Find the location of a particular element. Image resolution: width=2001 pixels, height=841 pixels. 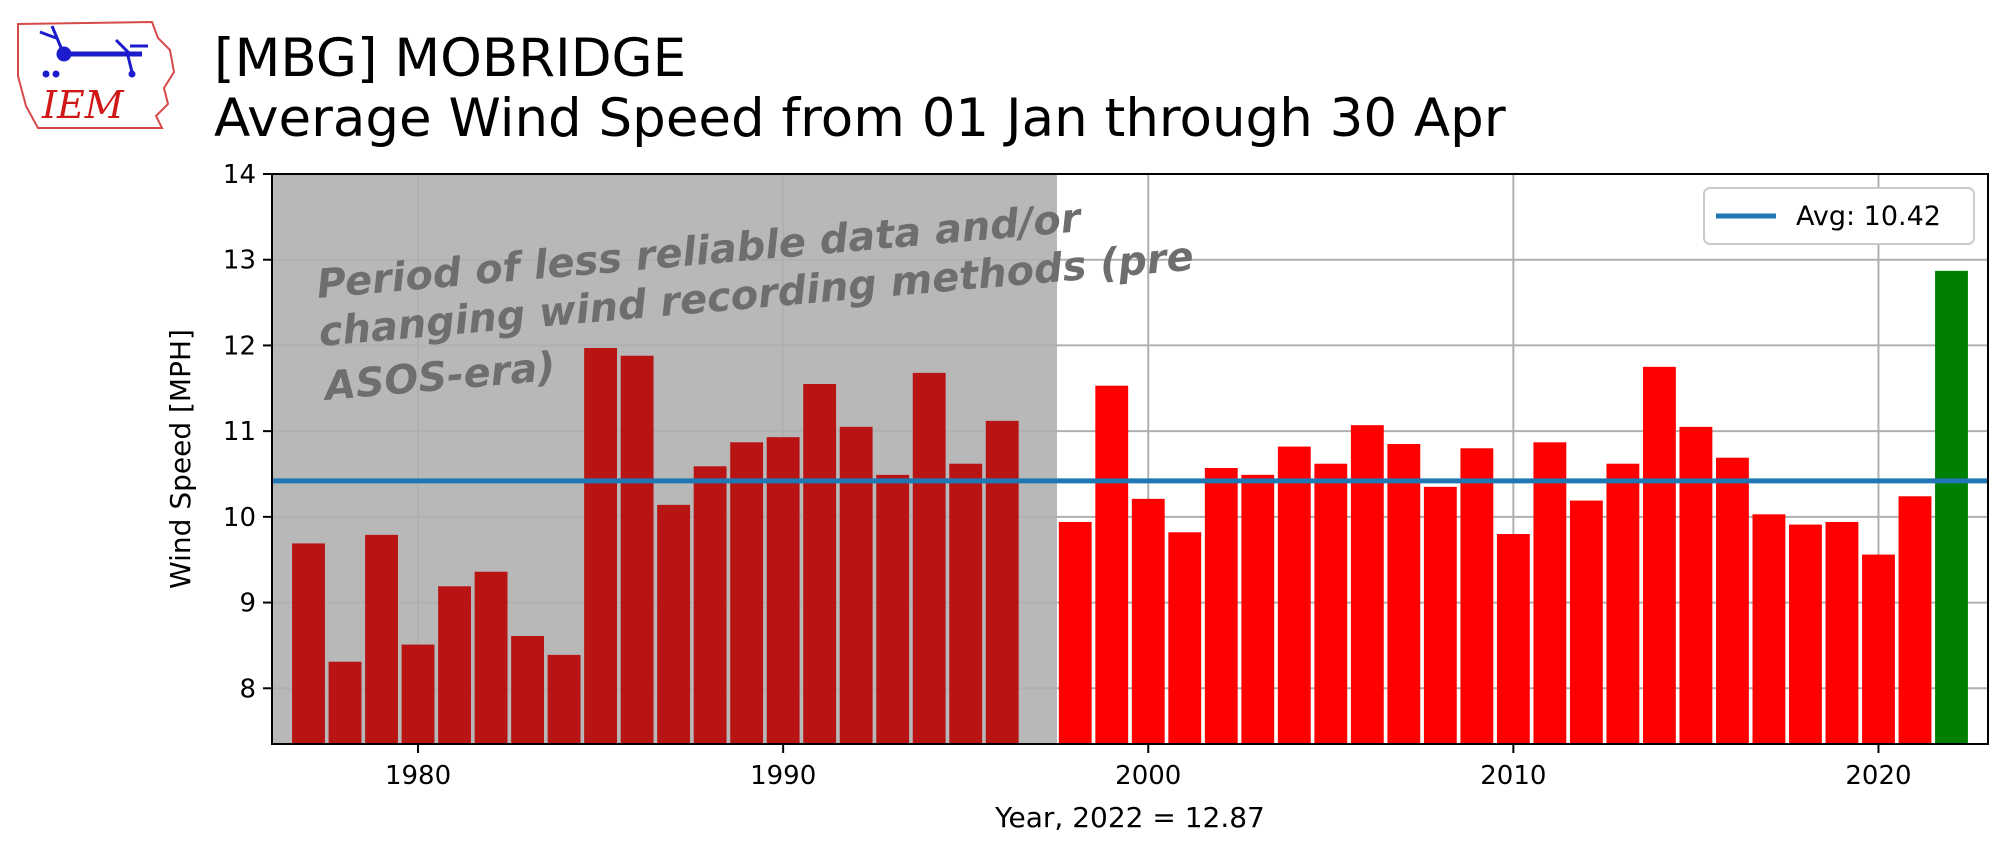

legend: Avg: 10.42 is located at coordinates (1839, 216).